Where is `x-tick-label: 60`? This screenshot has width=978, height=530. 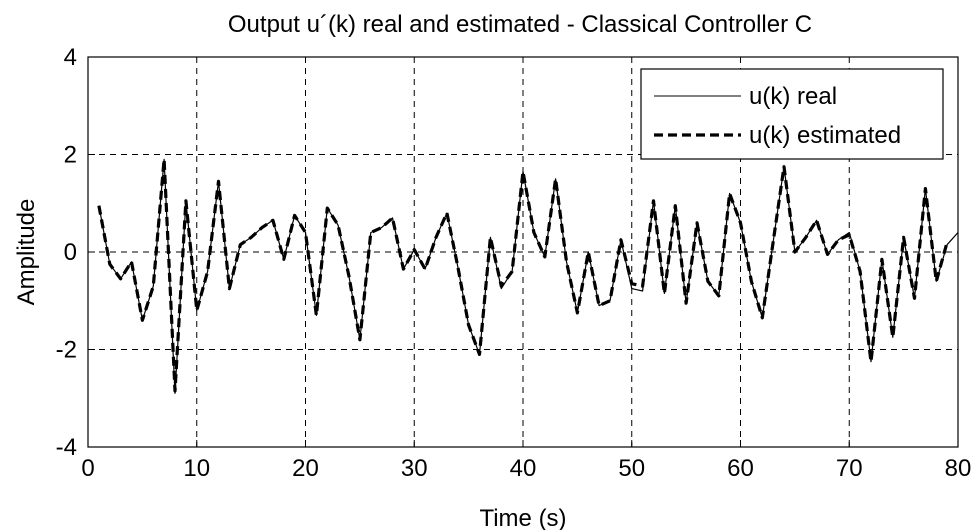 x-tick-label: 60 is located at coordinates (740, 468).